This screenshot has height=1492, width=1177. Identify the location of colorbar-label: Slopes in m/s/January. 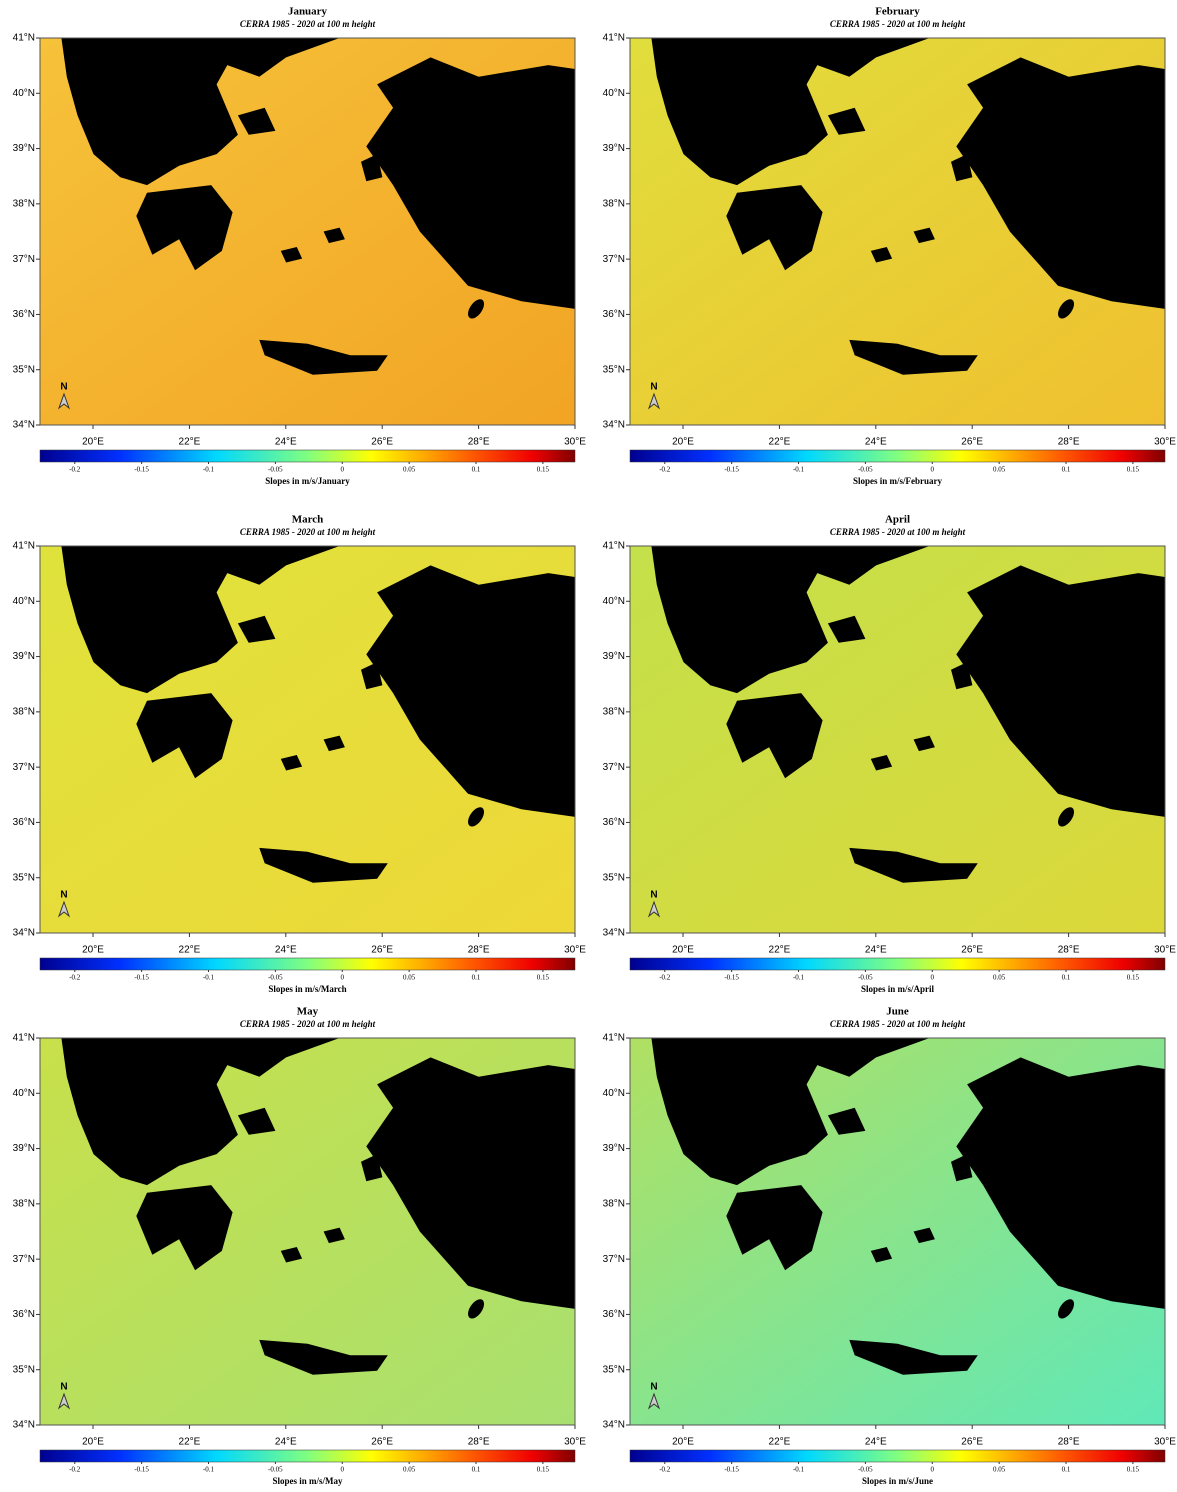
(307, 481).